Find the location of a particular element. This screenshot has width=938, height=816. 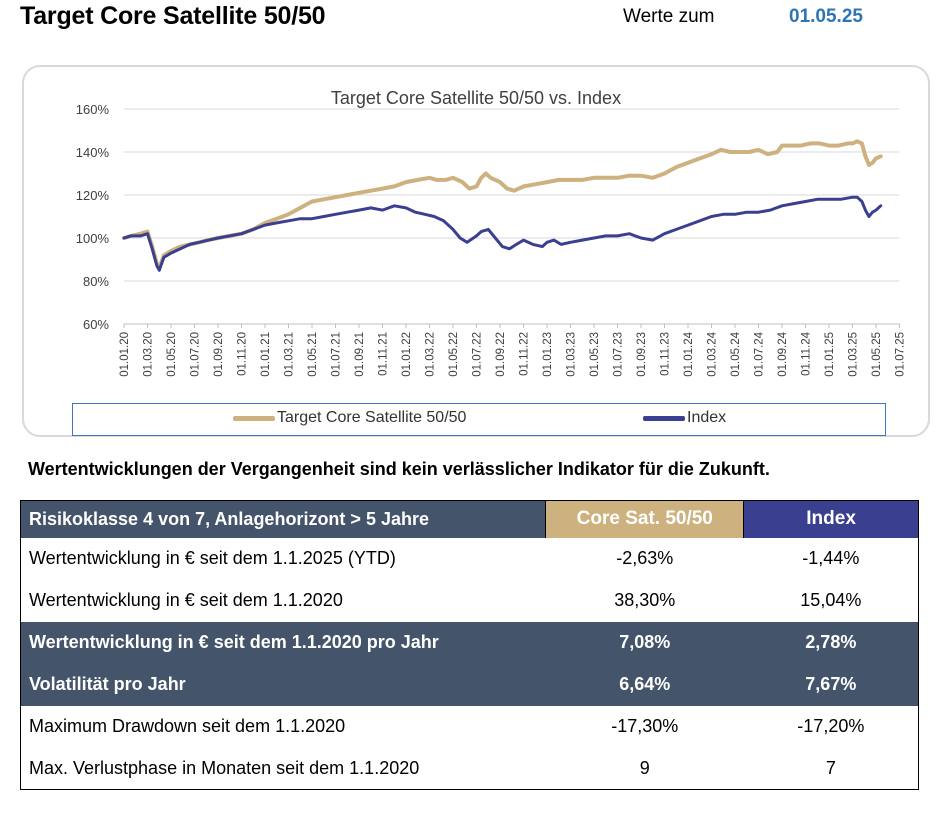

row-label: Wertentwicklung in € seit dem 1.1.2020 is located at coordinates (186, 600).